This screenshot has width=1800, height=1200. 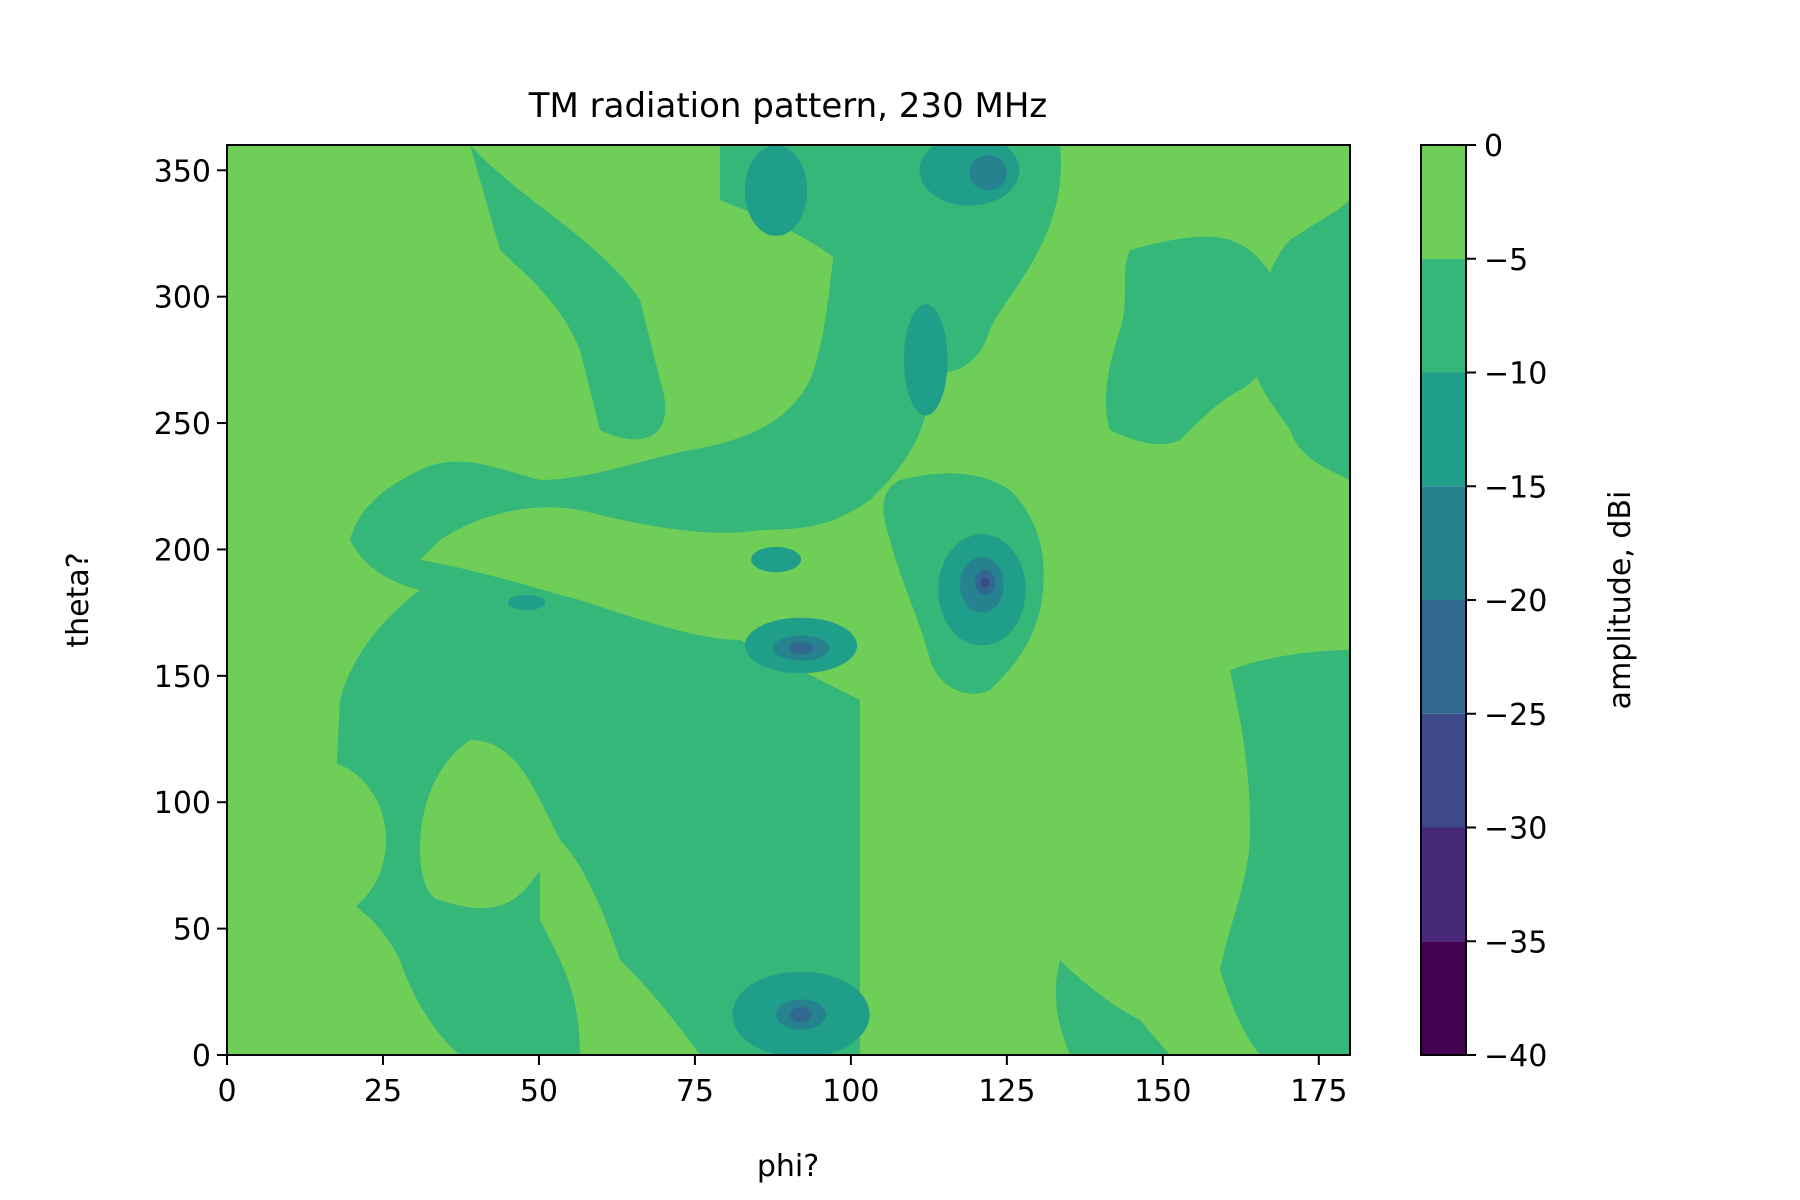 I want to click on y-axis: 0 50 100 150 200 250 300 350, so click(x=190, y=614).